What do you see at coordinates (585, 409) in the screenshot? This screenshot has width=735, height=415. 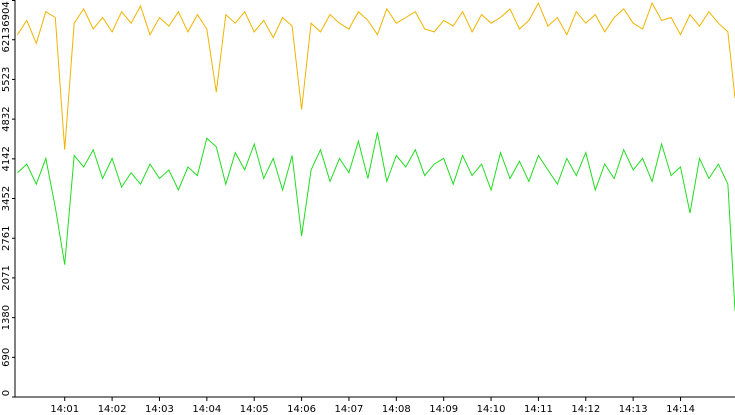 I see `x-tick-label: 14:12` at bounding box center [585, 409].